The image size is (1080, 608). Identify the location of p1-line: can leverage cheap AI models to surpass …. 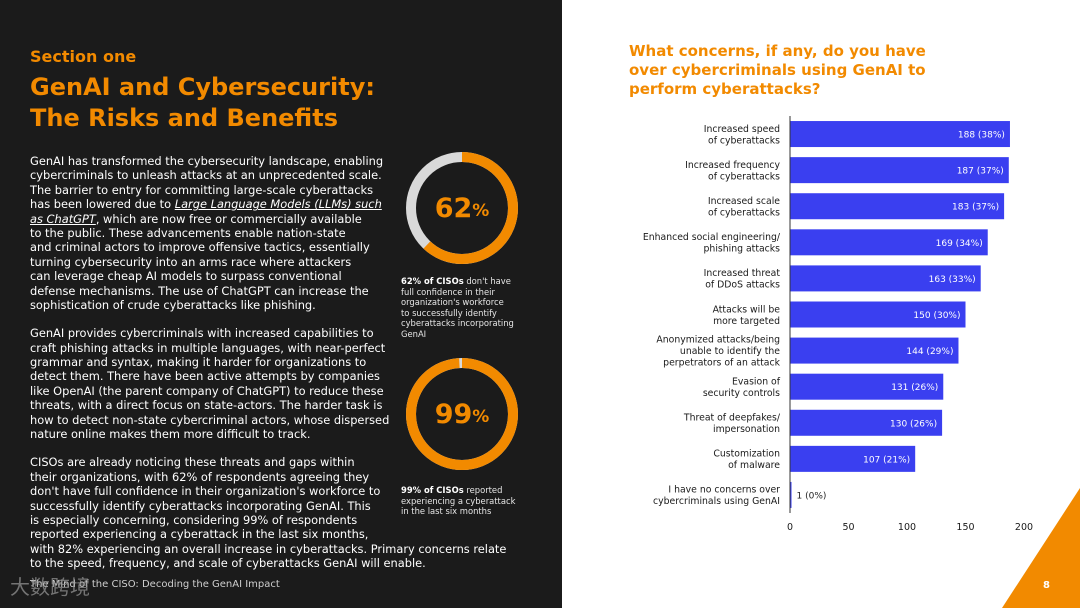
(186, 276).